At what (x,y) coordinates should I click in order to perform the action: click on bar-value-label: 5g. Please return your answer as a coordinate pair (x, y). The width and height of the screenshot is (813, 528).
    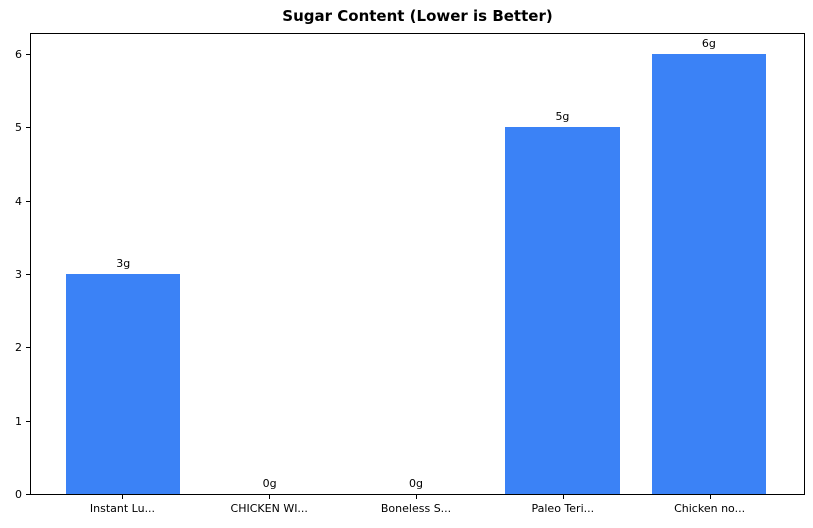
    Looking at the image, I should click on (562, 117).